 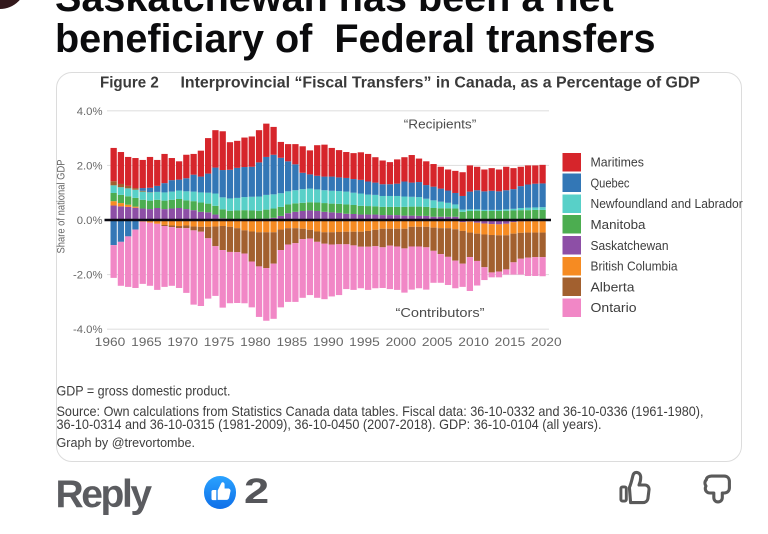 What do you see at coordinates (255, 342) in the screenshot?
I see `svg-text: 1980` at bounding box center [255, 342].